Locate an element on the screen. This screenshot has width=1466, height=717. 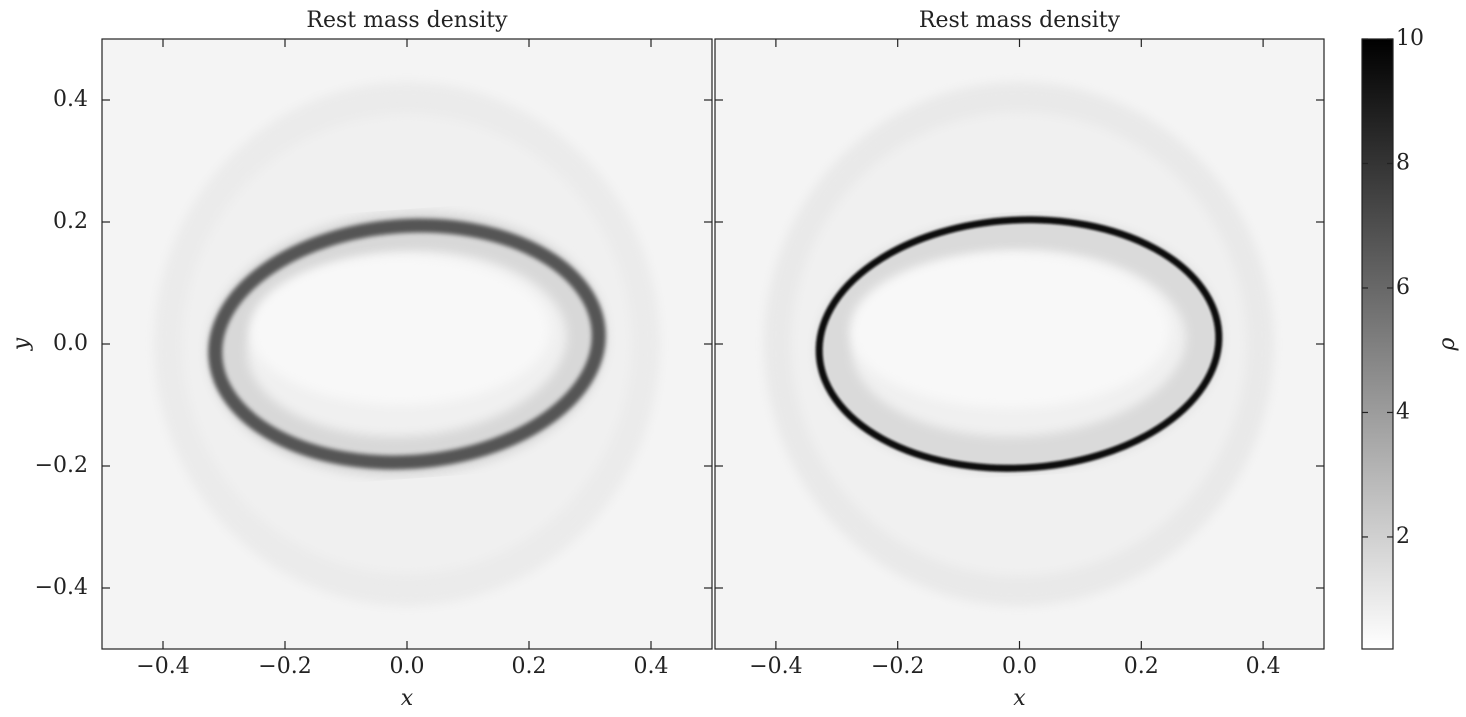
y-tick-label: 0.2 is located at coordinates (70, 221).